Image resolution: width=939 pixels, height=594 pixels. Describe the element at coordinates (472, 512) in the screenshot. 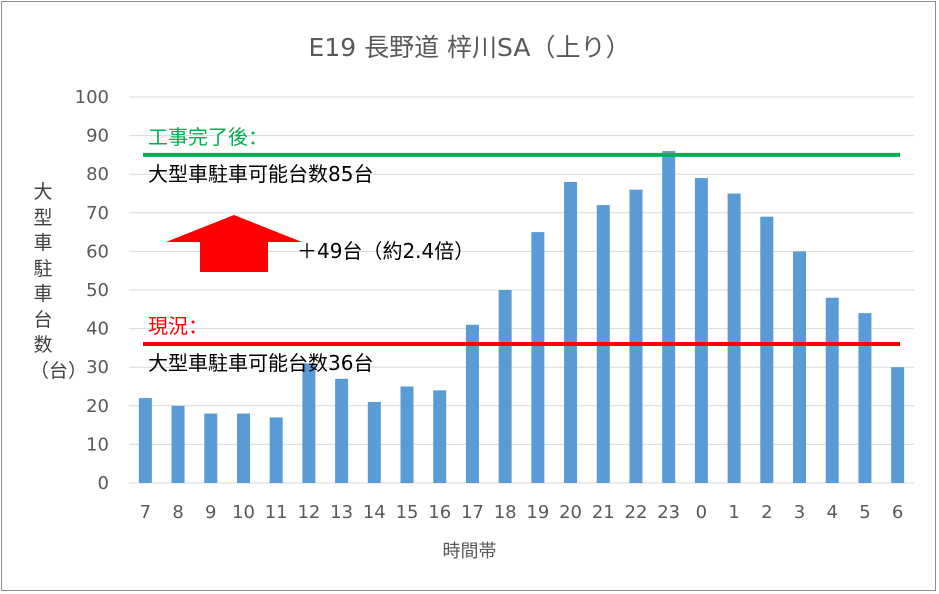

I see `x-tick-label: 17` at that location.